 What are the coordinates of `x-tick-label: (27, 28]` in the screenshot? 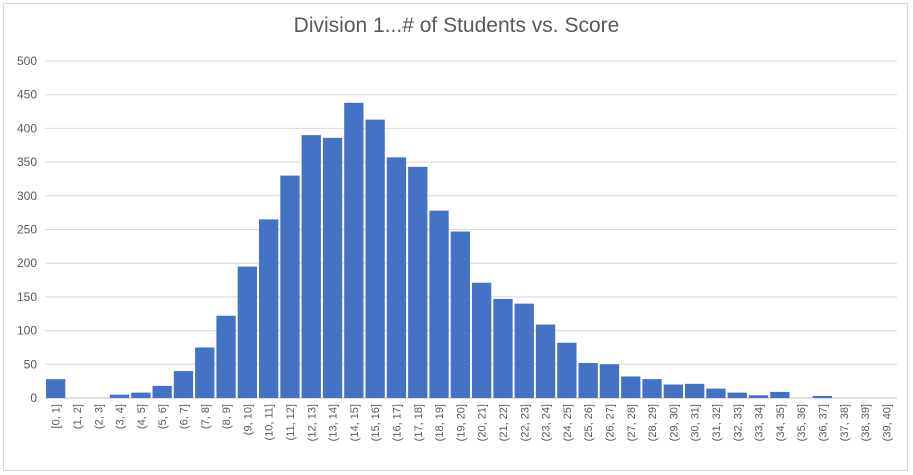 It's located at (632, 422).